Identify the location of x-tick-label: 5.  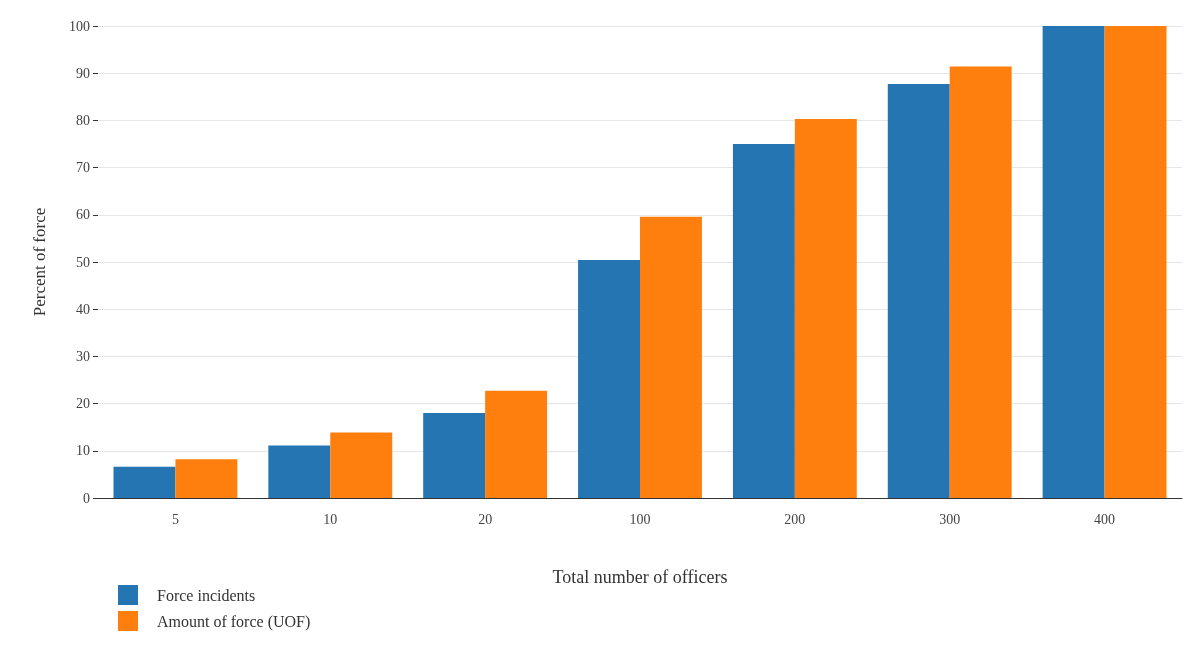
(175, 519).